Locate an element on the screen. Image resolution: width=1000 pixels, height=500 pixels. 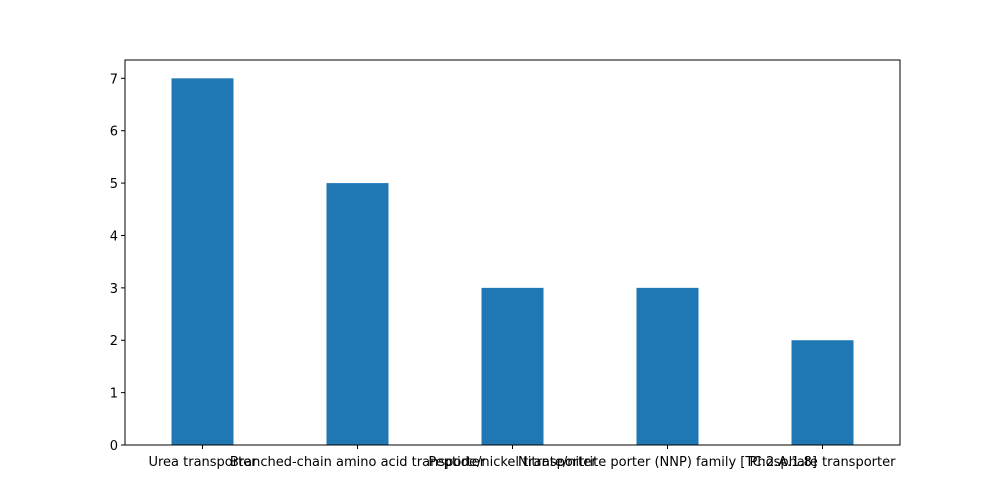
y-tick-label: 0 is located at coordinates (114, 446).